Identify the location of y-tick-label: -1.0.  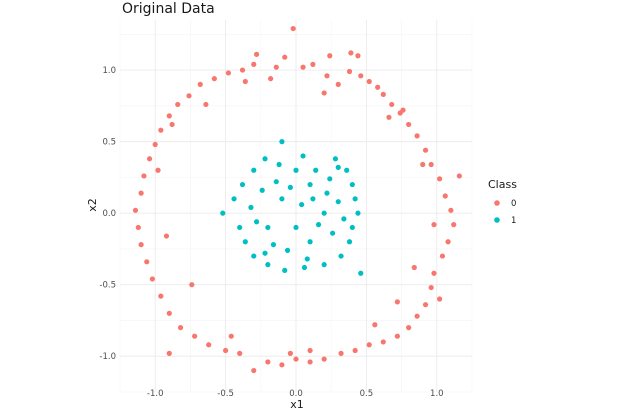
(107, 357).